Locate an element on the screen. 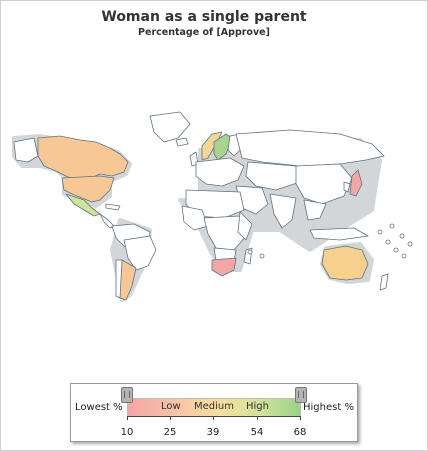 This screenshot has height=451, width=428. legend-tick-label: 39 is located at coordinates (213, 432).